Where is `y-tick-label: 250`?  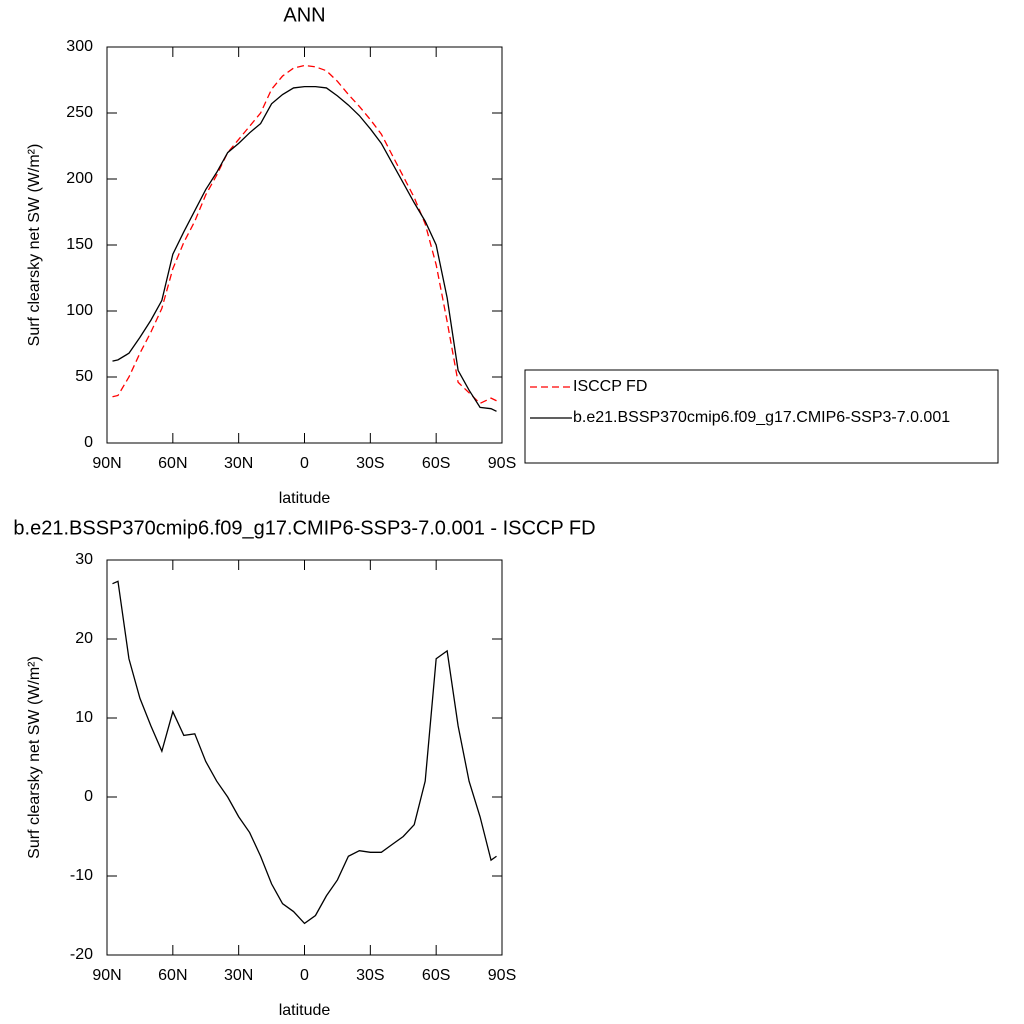 y-tick-label: 250 is located at coordinates (79, 112).